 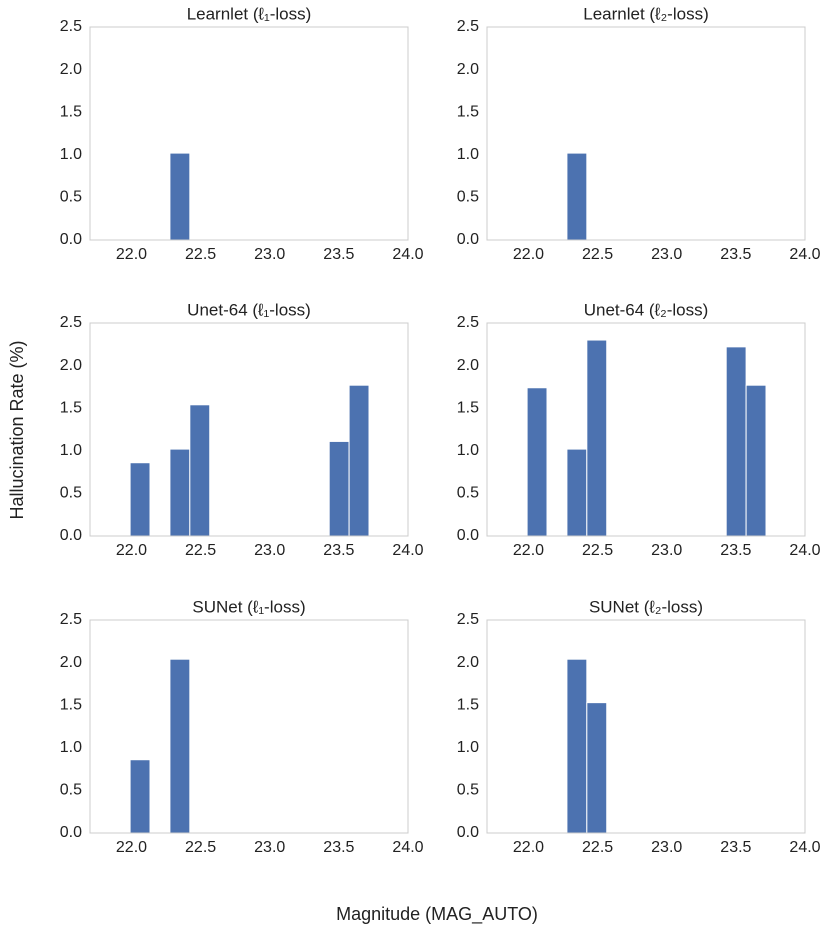 I want to click on subplot-title: SUNet (ℓ₂-loss), so click(x=646, y=606).